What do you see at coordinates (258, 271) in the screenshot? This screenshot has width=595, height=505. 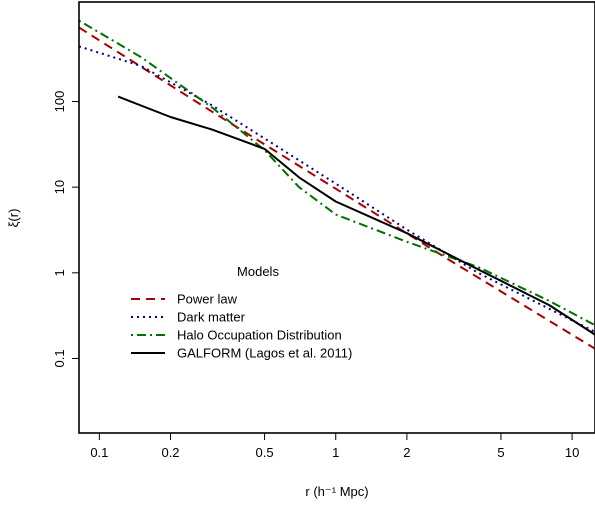 I see `legend-title: Models` at bounding box center [258, 271].